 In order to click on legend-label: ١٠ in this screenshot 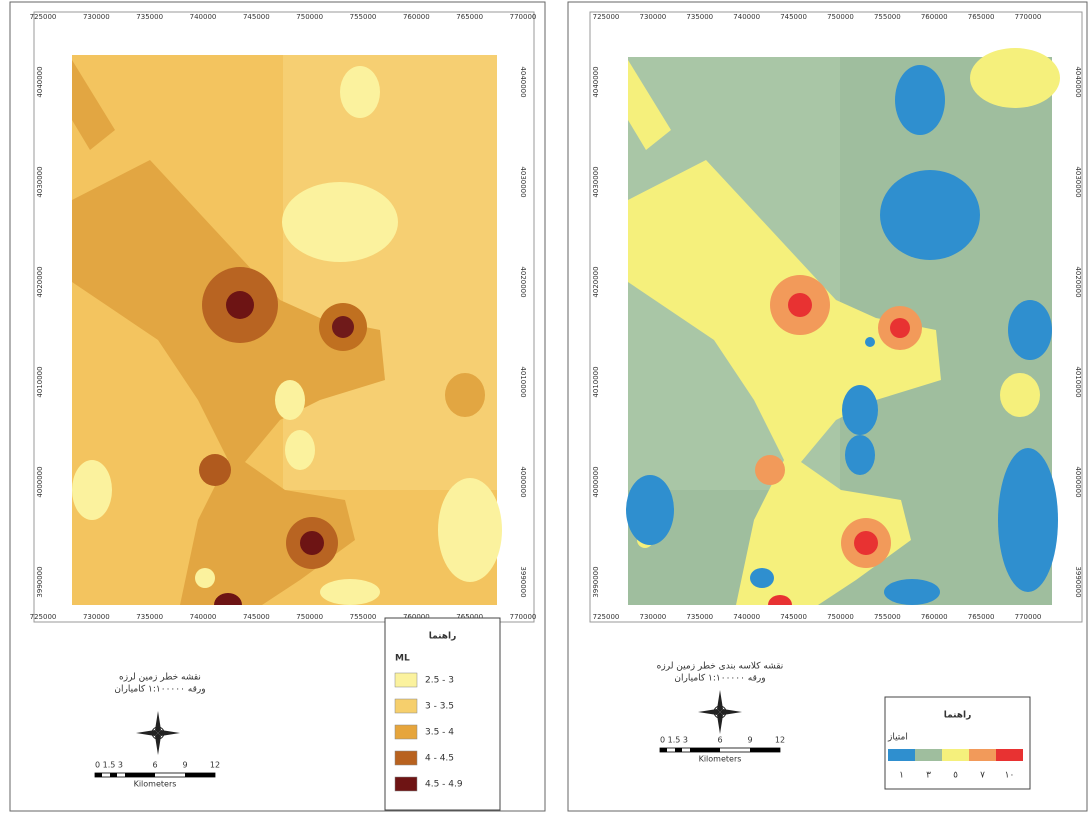, I will do `click(1010, 776)`.